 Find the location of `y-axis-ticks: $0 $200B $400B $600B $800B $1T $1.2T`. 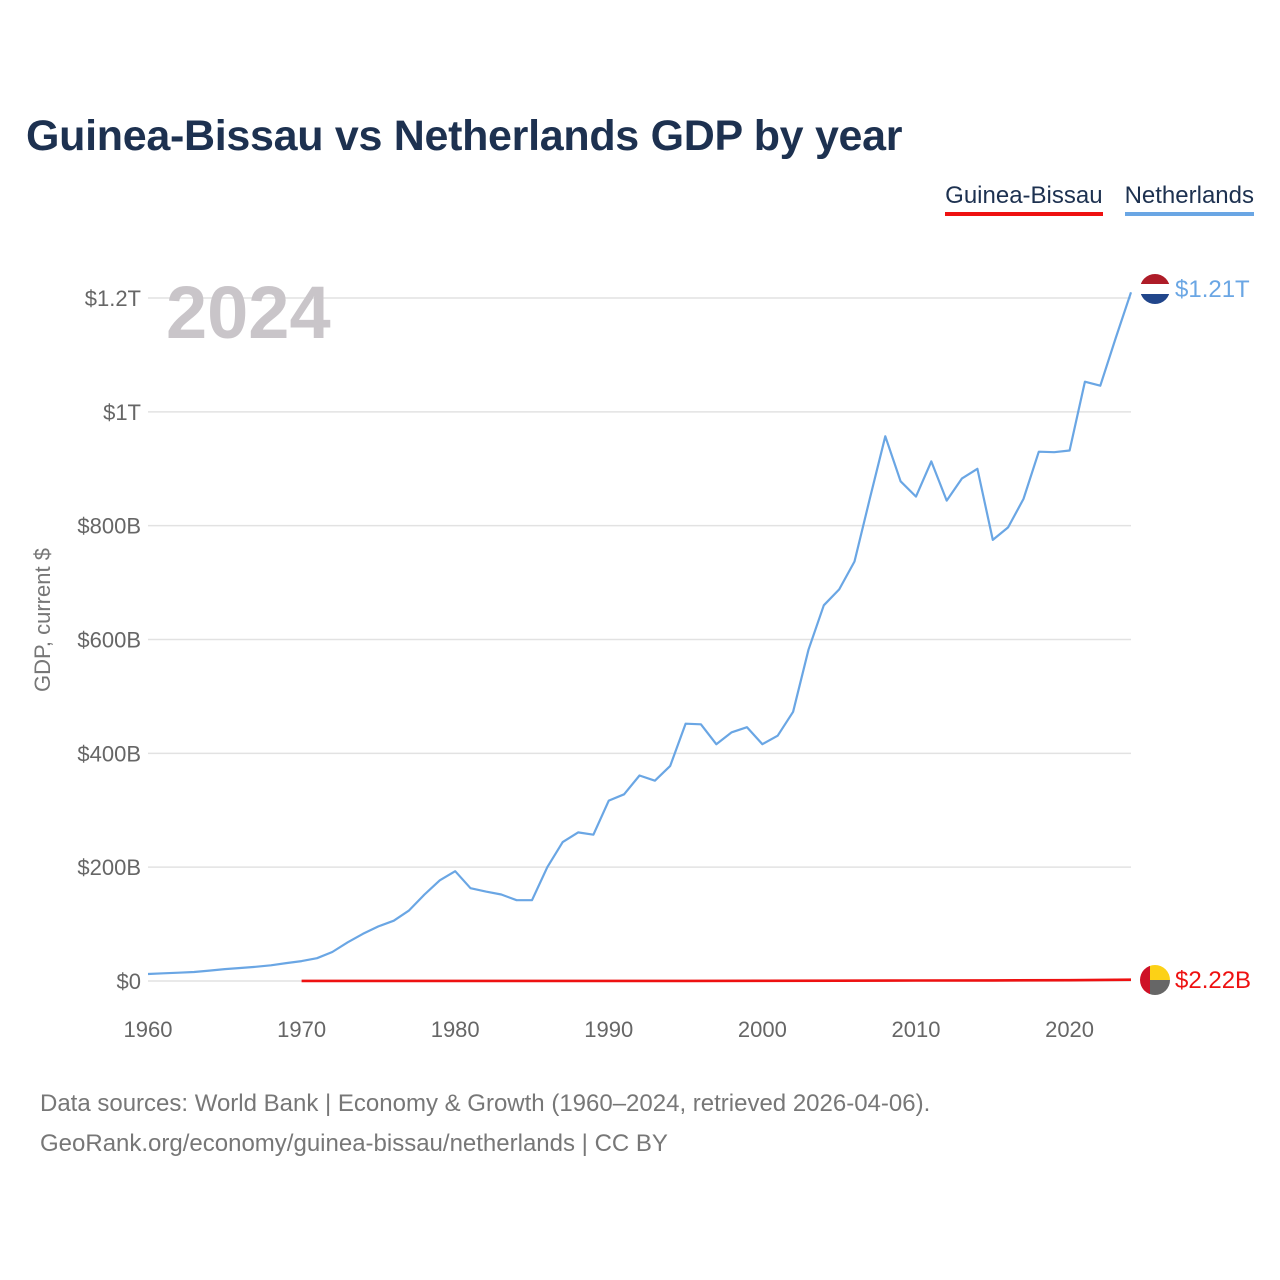

y-axis-ticks: $0 $200B $400B $600B $800B $1T $1.2T is located at coordinates (109, 640).